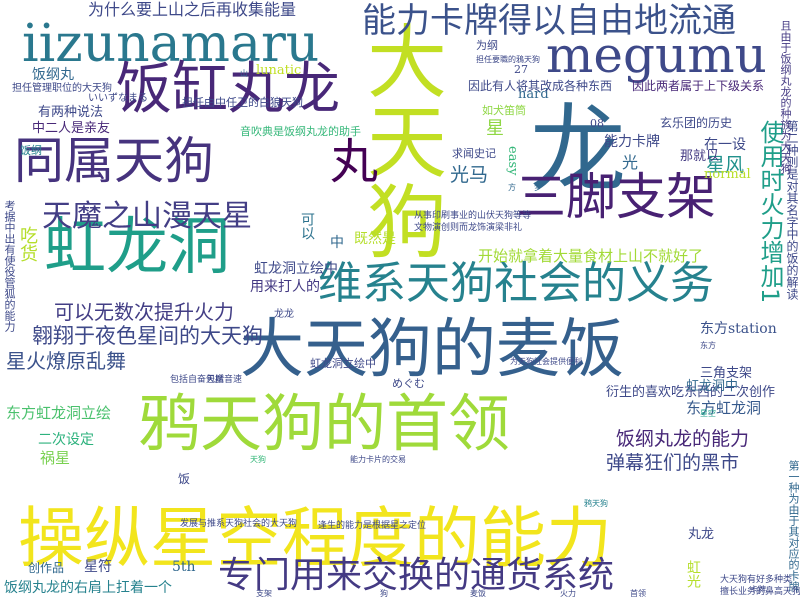 The width and height of the screenshot is (800, 600). Describe the element at coordinates (512, 161) in the screenshot. I see `word-cloud-word: easy` at that location.